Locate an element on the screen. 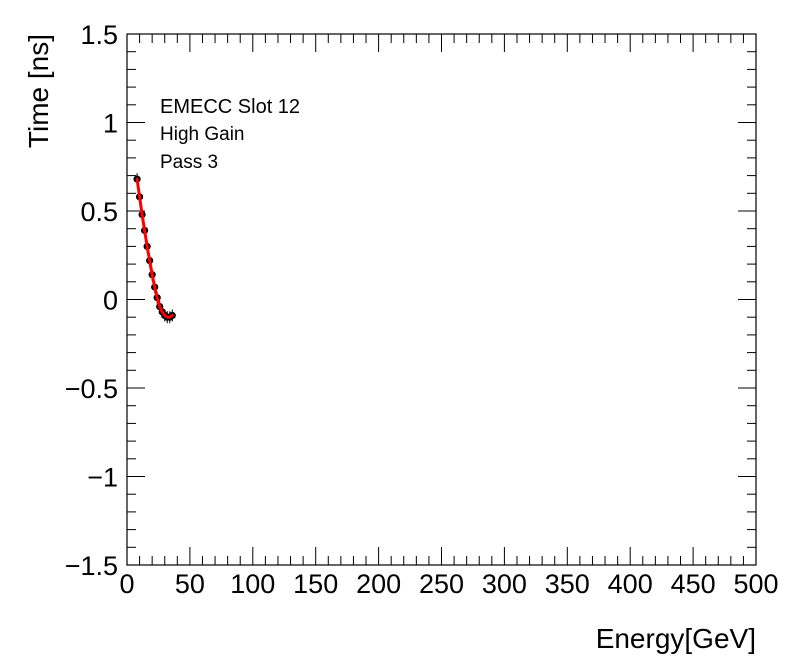  y-tick-labels: −1.5 −1 −0.5 0 0.5 1 1.5 is located at coordinates (91, 300).